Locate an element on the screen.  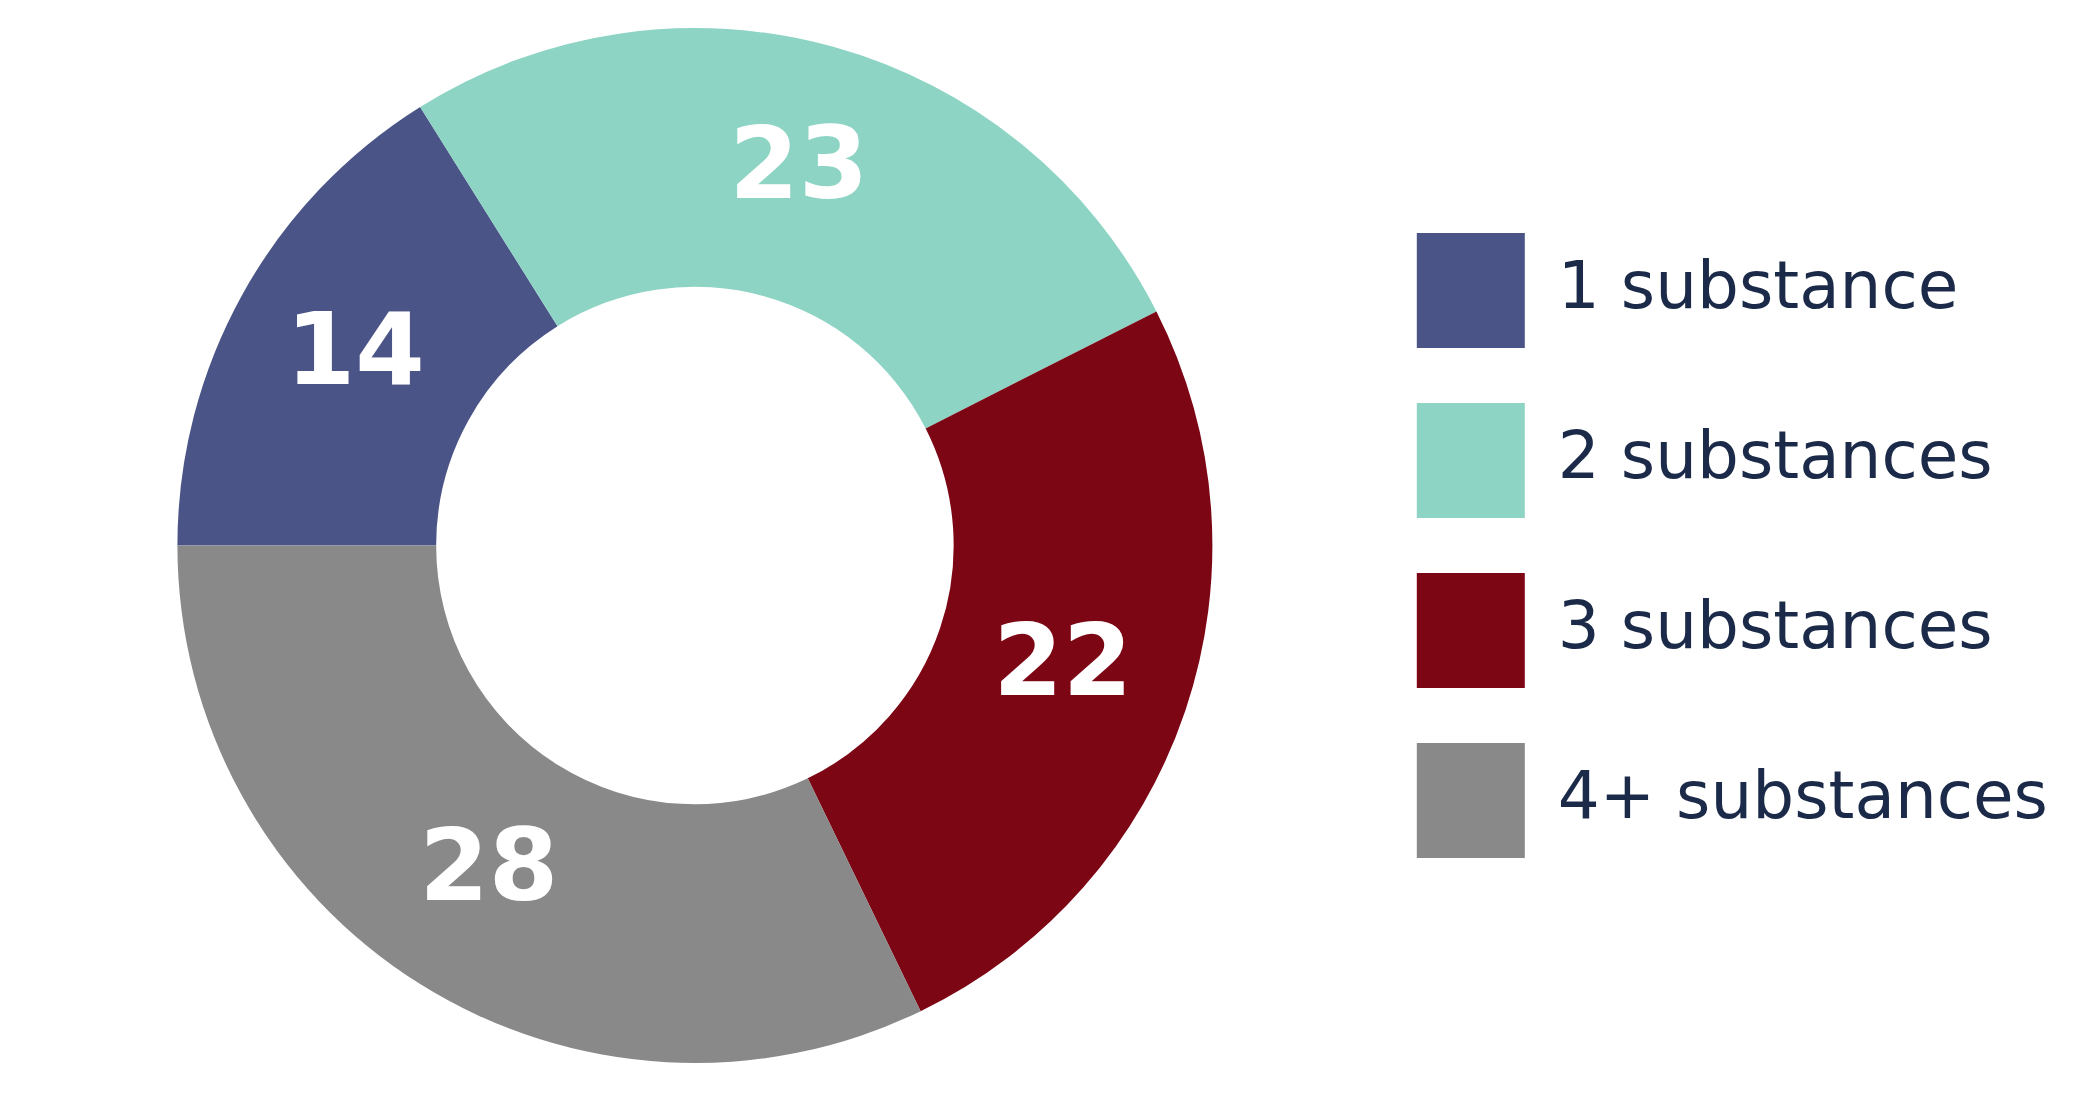
legend-label: 2 substances is located at coordinates (1775, 455).